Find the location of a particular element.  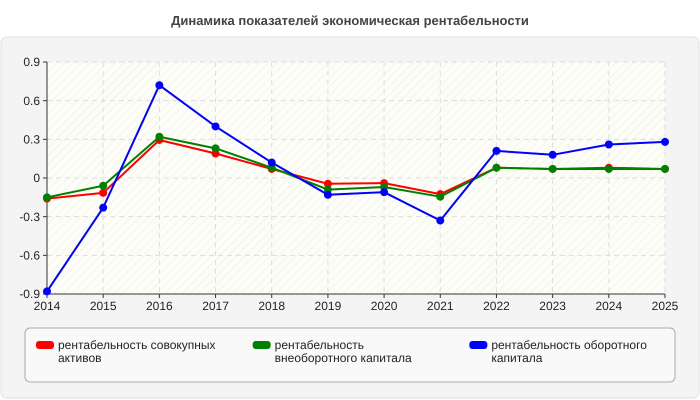

x-tick-label: 2025 is located at coordinates (665, 306).